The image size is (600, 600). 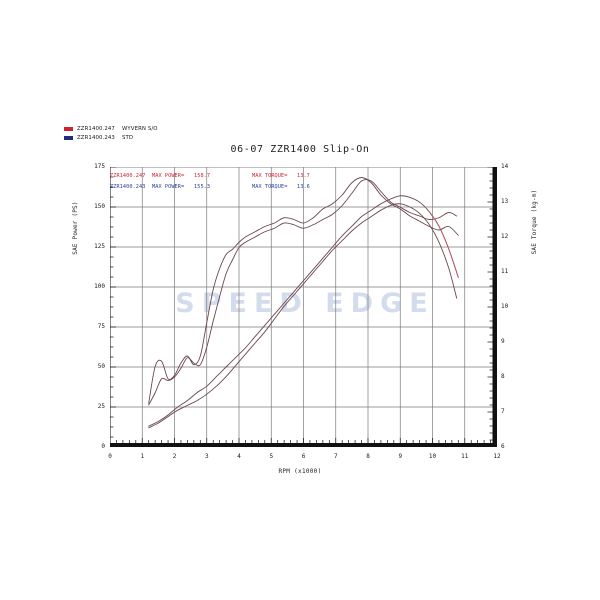 What do you see at coordinates (101, 366) in the screenshot?
I see `y-tick-left: 50` at bounding box center [101, 366].